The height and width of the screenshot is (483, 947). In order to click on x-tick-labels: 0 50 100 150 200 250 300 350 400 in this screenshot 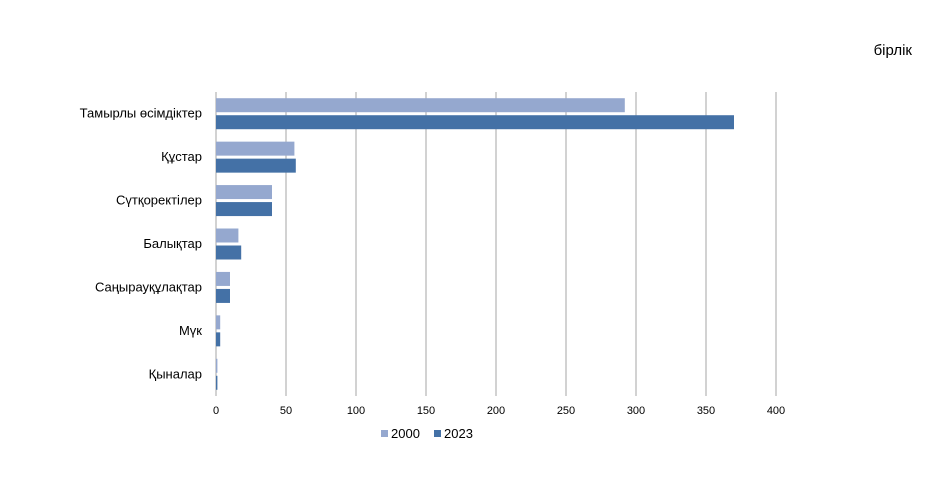, I will do `click(499, 411)`.